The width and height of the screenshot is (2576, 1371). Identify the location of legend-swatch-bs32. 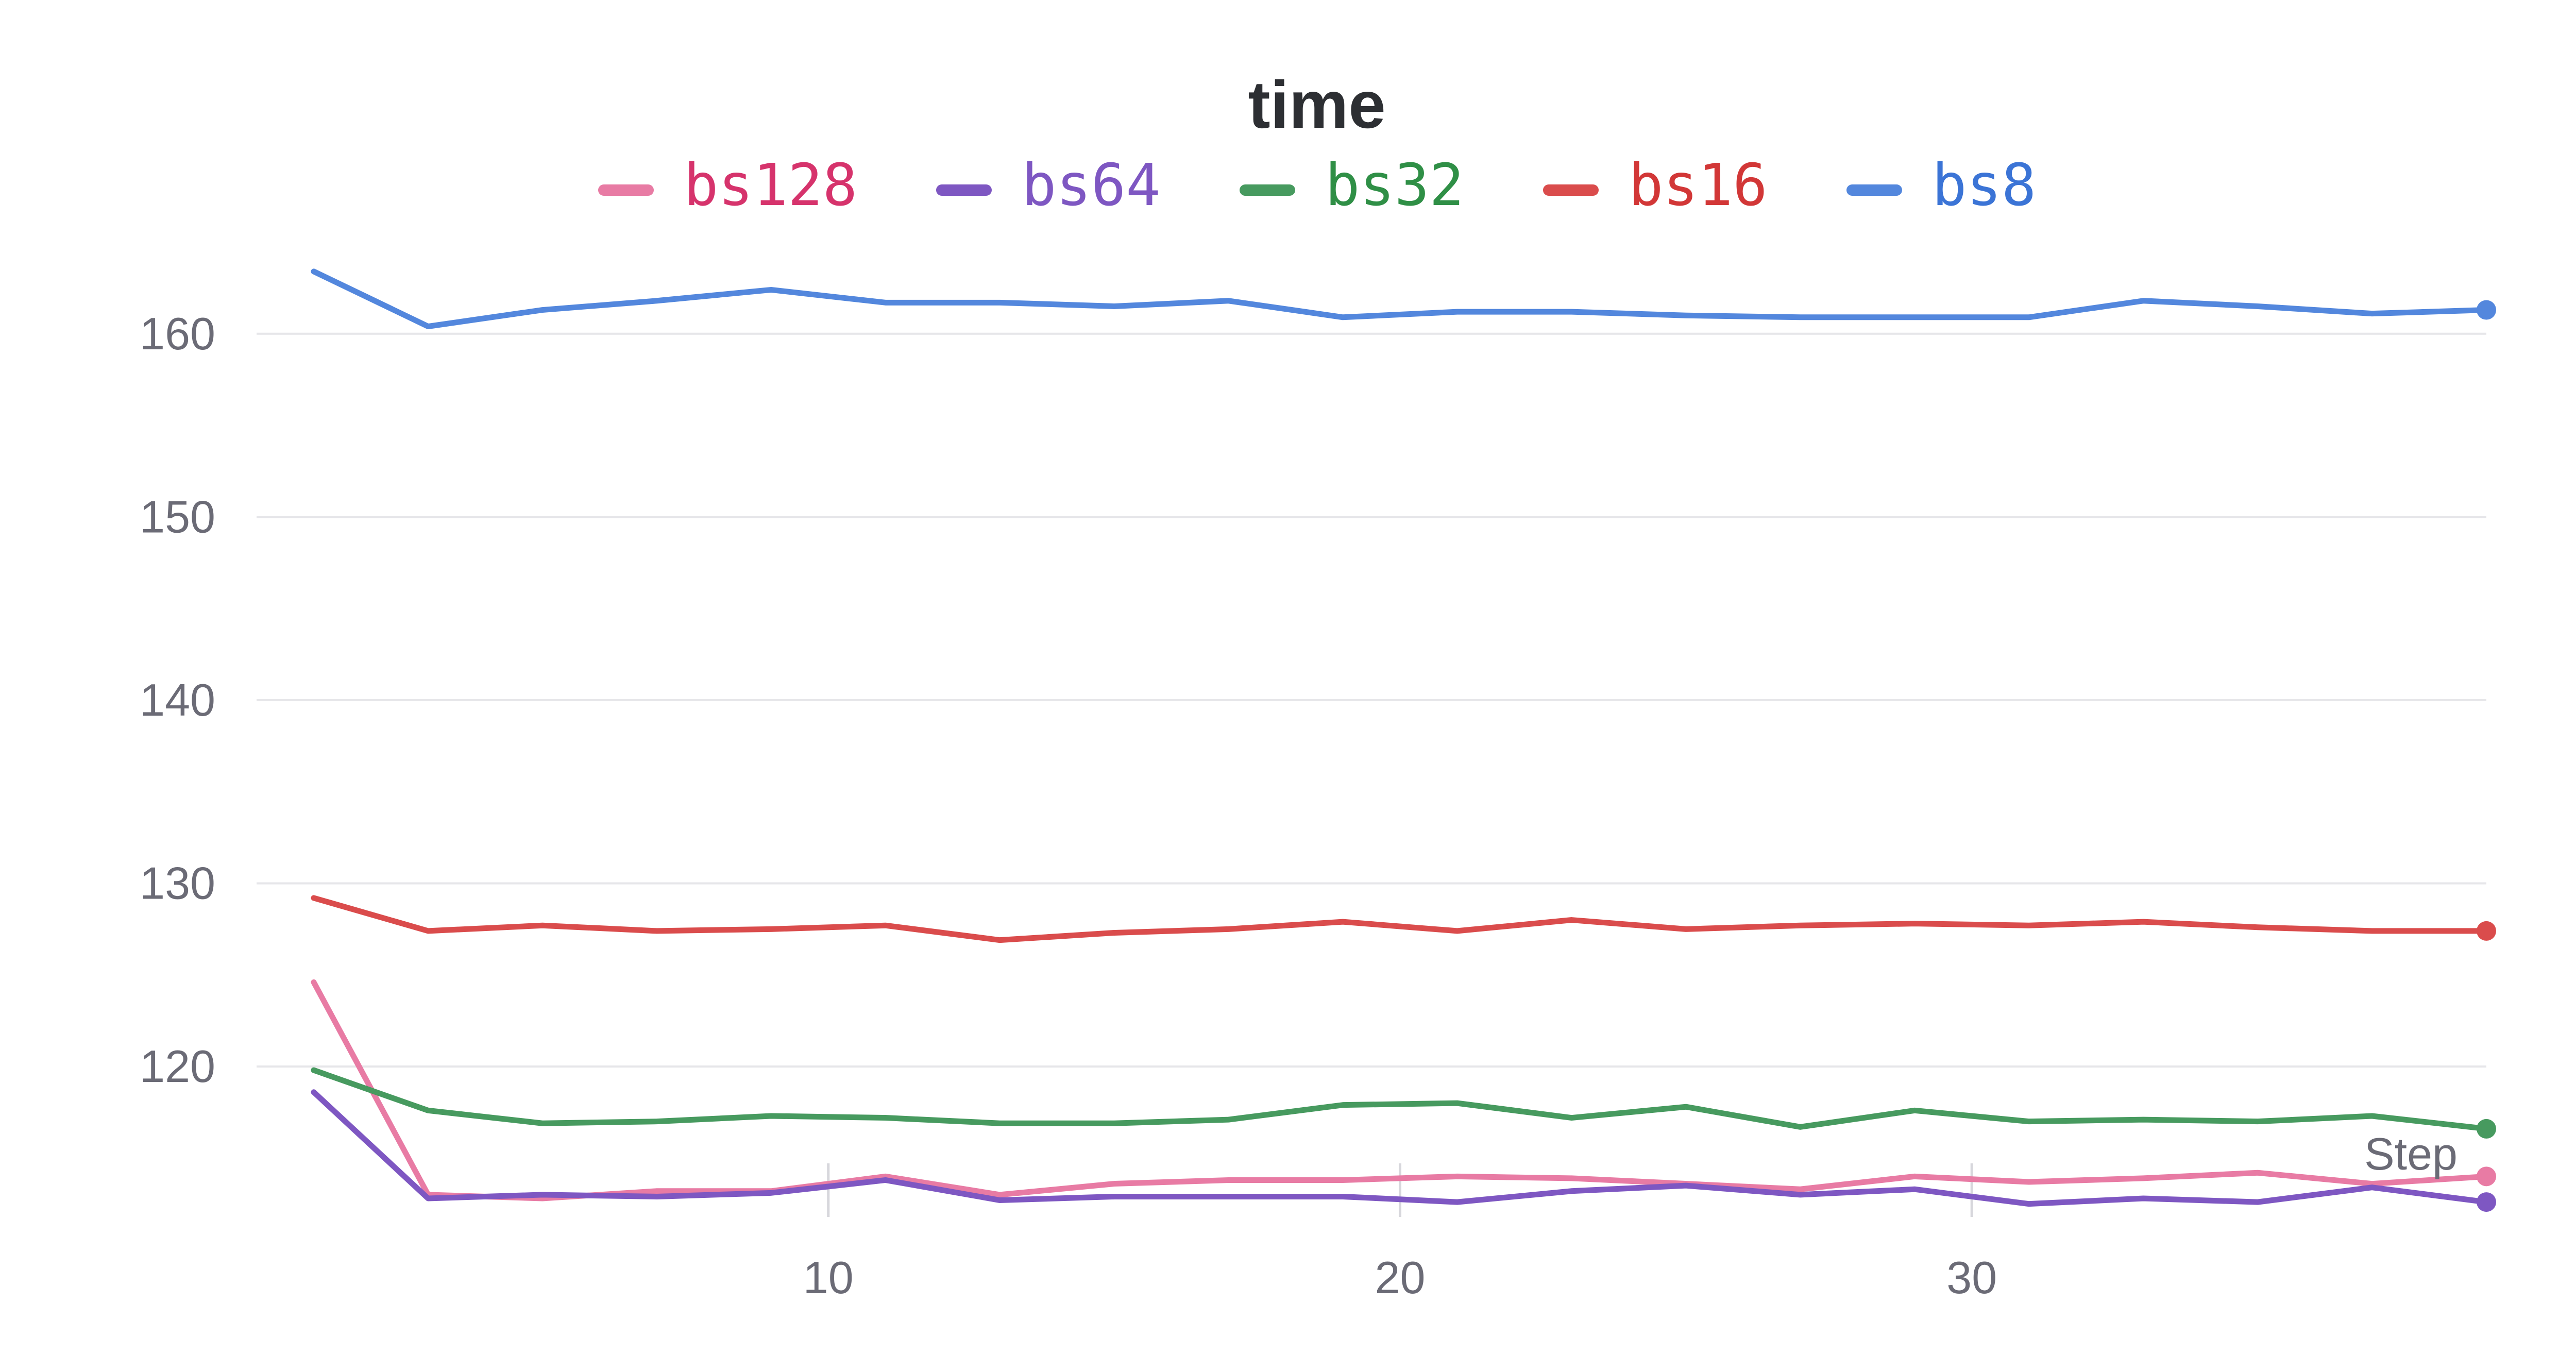
(1267, 190).